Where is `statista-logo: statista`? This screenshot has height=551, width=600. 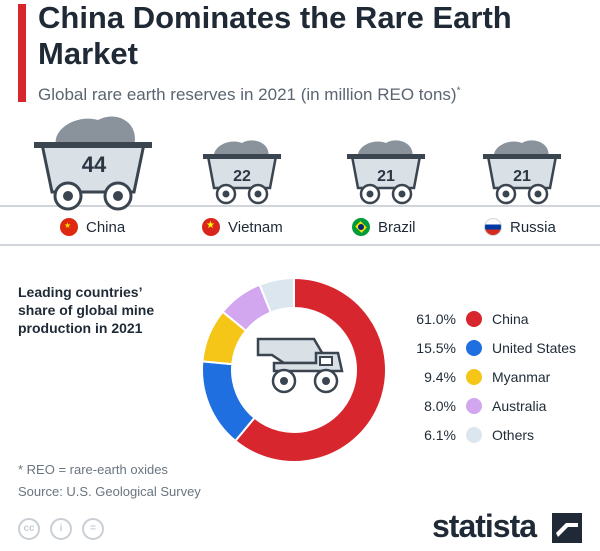 statista-logo: statista is located at coordinates (484, 526).